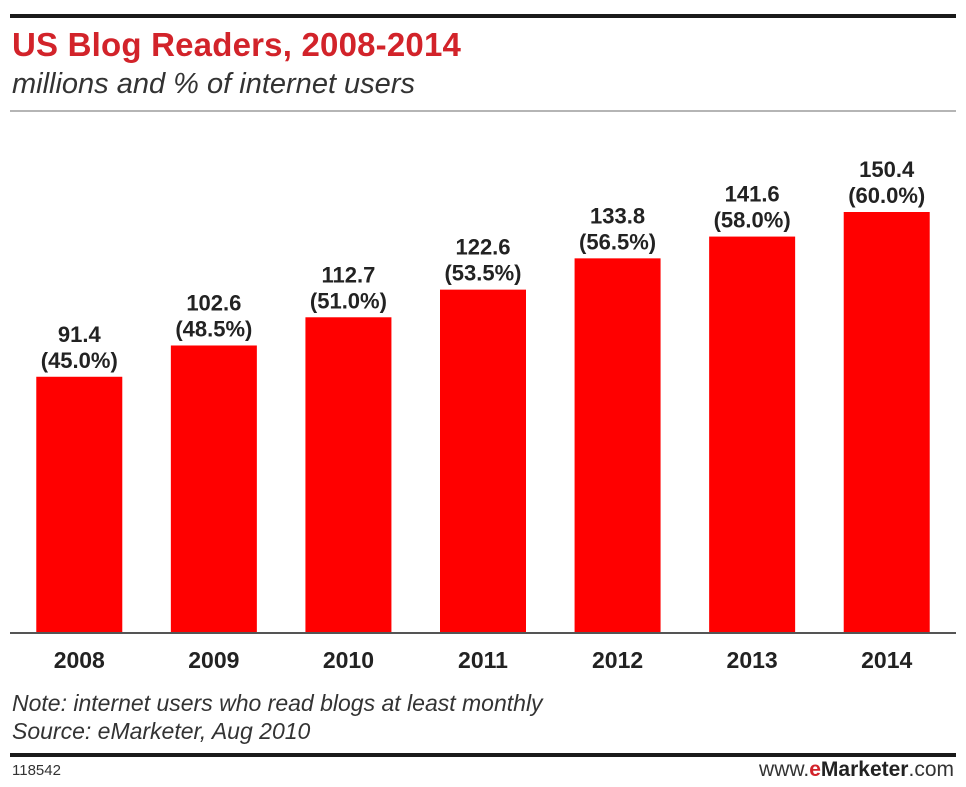  Describe the element at coordinates (483, 111) in the screenshot. I see `subtitle-rule` at that location.